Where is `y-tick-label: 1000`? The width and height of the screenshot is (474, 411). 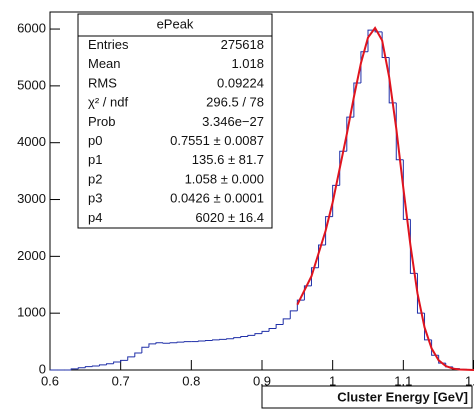
y-tick-label: 1000 is located at coordinates (31, 312).